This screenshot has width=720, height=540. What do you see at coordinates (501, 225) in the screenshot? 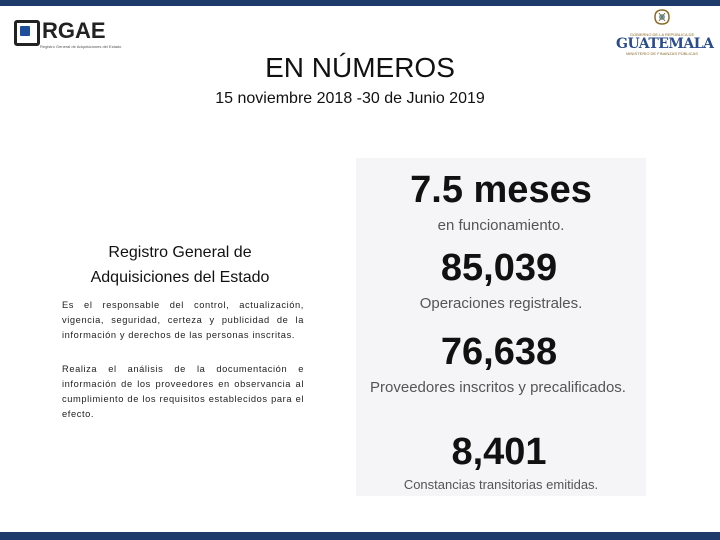
I see `stat-label-months: en funcionamiento.` at bounding box center [501, 225].